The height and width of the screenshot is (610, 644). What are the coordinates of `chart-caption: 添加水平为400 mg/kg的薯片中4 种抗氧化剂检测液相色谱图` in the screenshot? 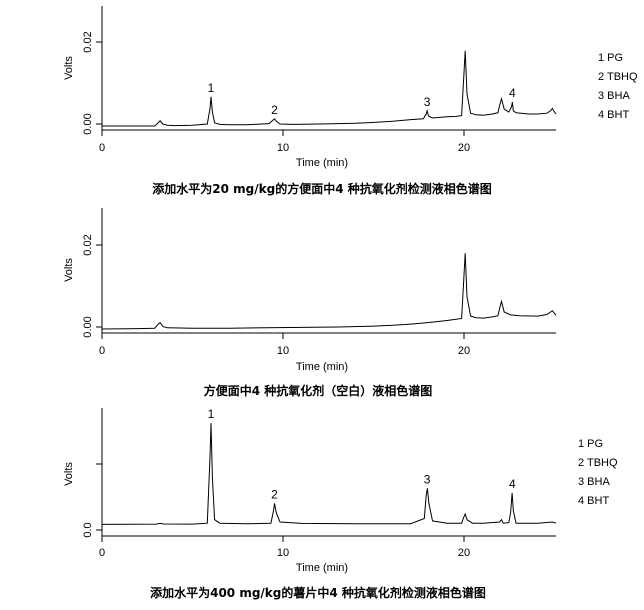 It's located at (318, 592).